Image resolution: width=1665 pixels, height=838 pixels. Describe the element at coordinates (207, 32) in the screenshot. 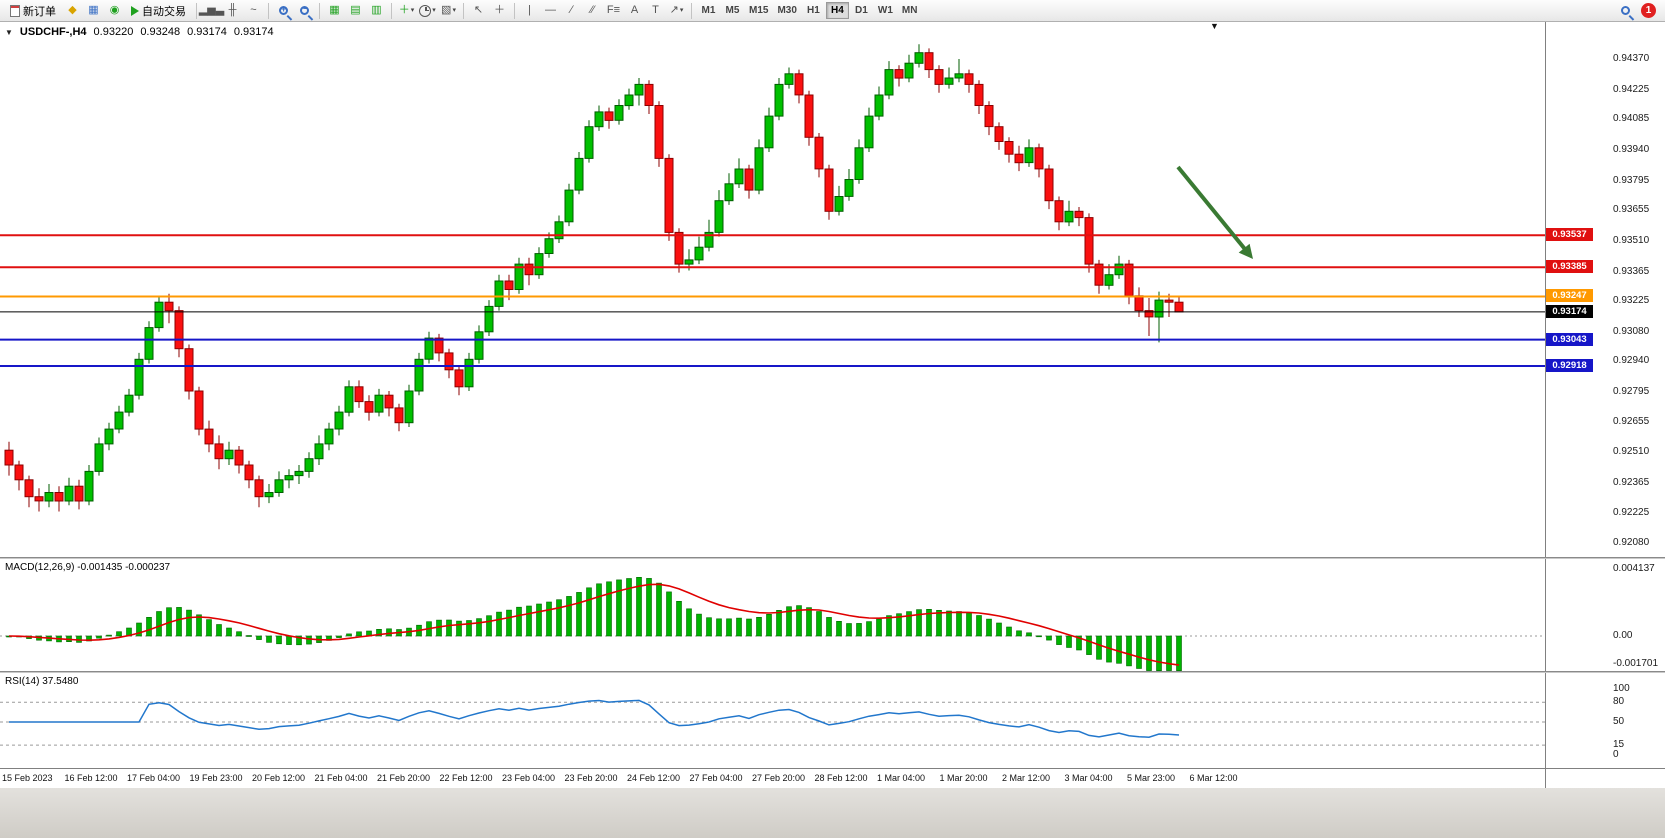

I see `quote-low: 0.93174` at that location.